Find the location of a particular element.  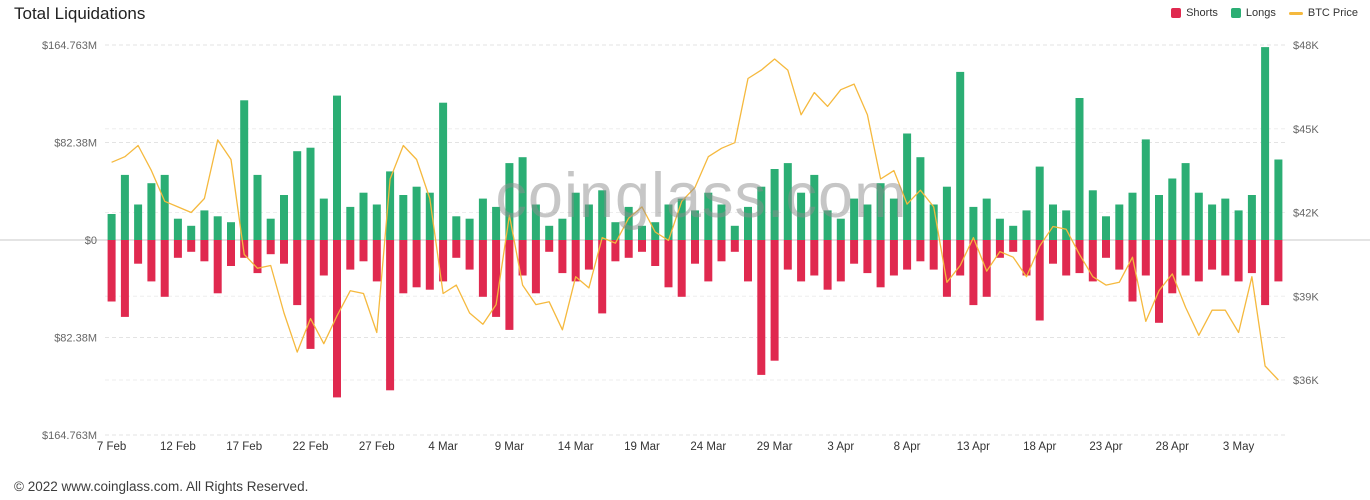

longs-swatch-icon is located at coordinates (1235, 13).